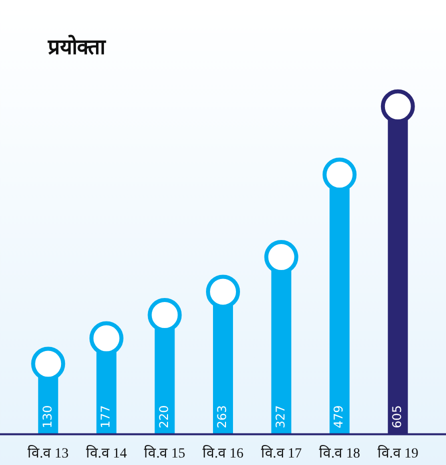 Image resolution: width=446 pixels, height=465 pixels. What do you see at coordinates (280, 416) in the screenshot?
I see `data-label: 327` at bounding box center [280, 416].